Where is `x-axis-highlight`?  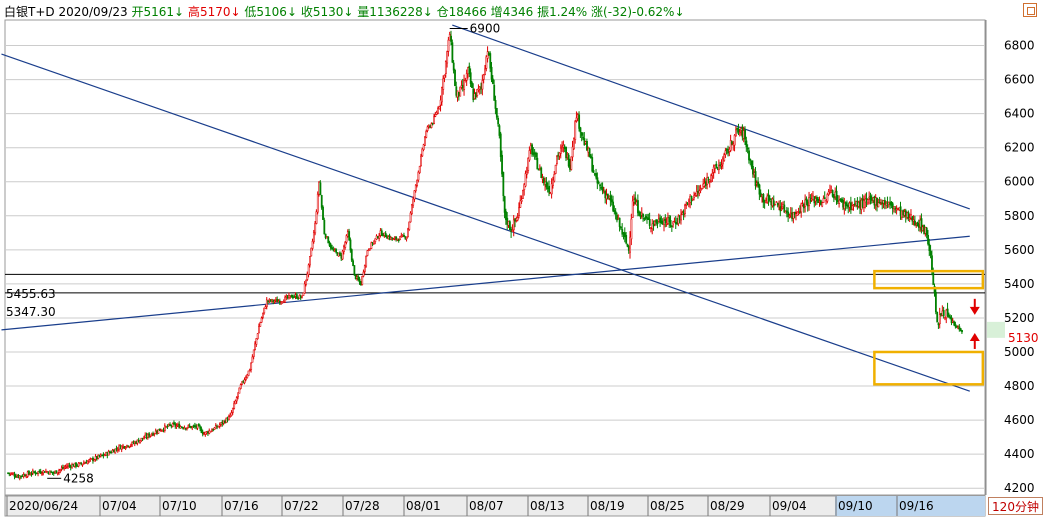 x-axis-highlight is located at coordinates (910, 506).